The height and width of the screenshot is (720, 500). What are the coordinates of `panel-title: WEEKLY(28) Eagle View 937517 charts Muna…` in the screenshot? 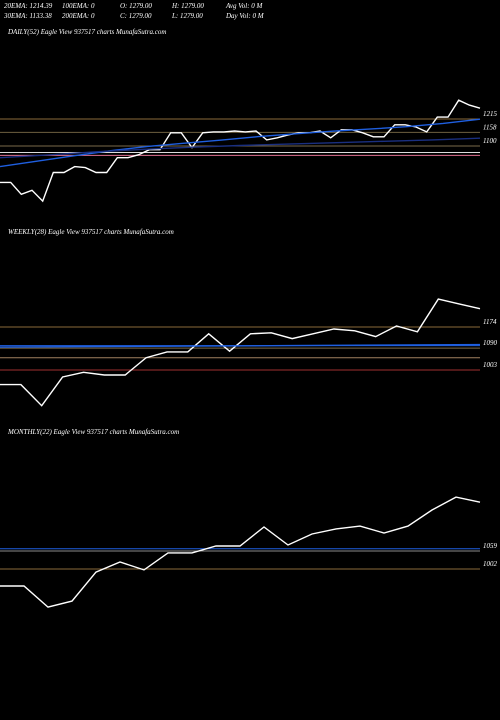 It's located at (91, 232).